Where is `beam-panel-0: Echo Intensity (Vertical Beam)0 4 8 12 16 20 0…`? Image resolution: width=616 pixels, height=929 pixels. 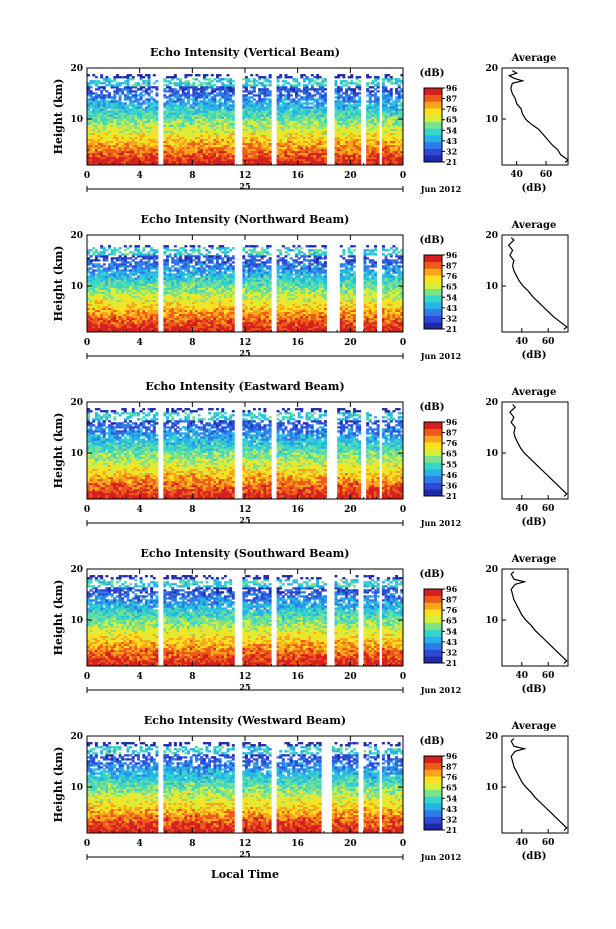 beam-panel-0: Echo Intensity (Vertical Beam)0 4 8 12 16 20 0… is located at coordinates (310, 120).